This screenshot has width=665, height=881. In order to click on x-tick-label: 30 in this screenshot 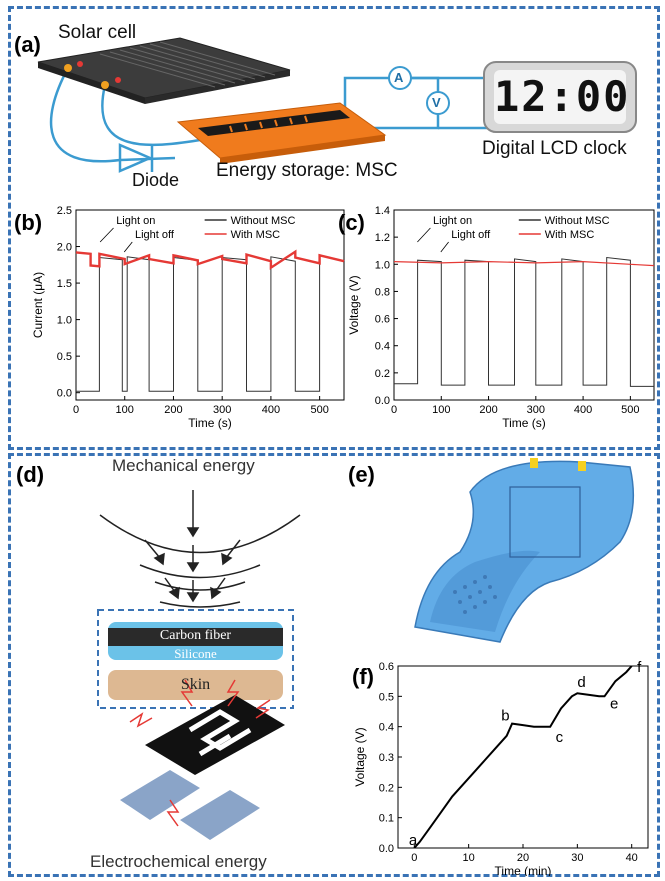, I will do `click(577, 858)`.